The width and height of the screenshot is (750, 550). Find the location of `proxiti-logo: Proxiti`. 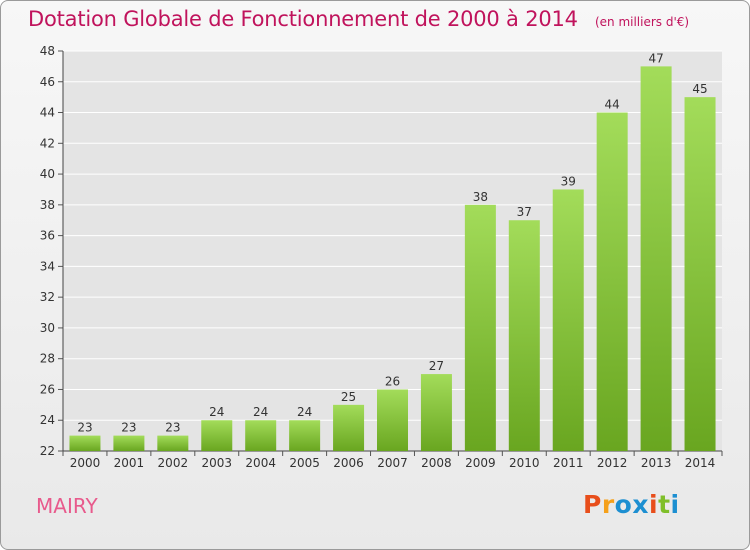

proxiti-logo: Proxiti is located at coordinates (631, 504).